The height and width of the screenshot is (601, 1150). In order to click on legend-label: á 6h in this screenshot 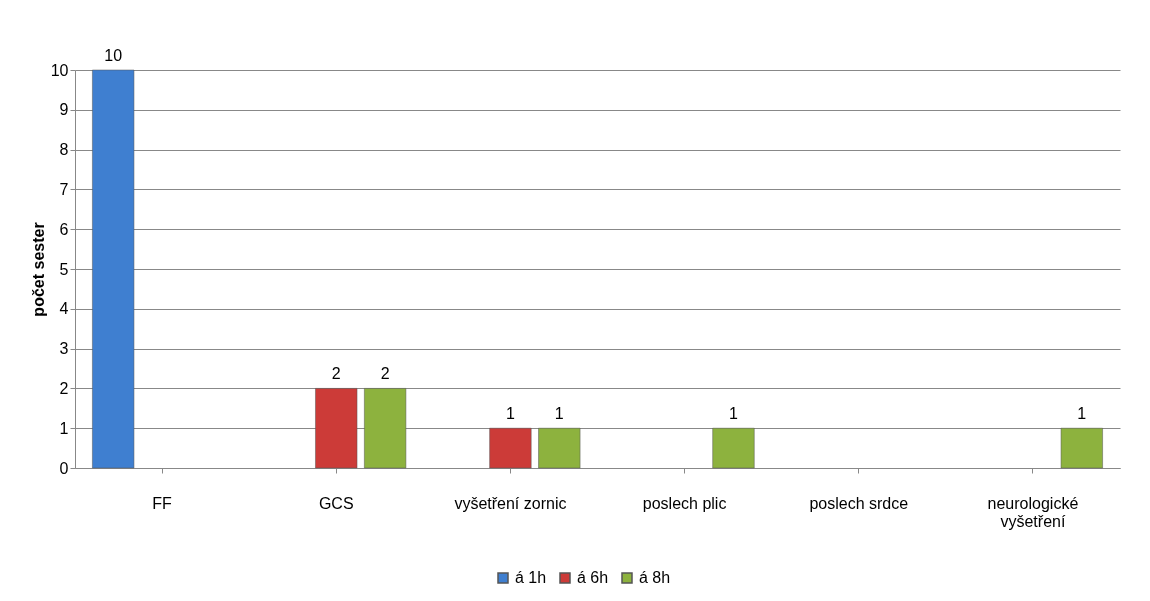, I will do `click(593, 577)`.